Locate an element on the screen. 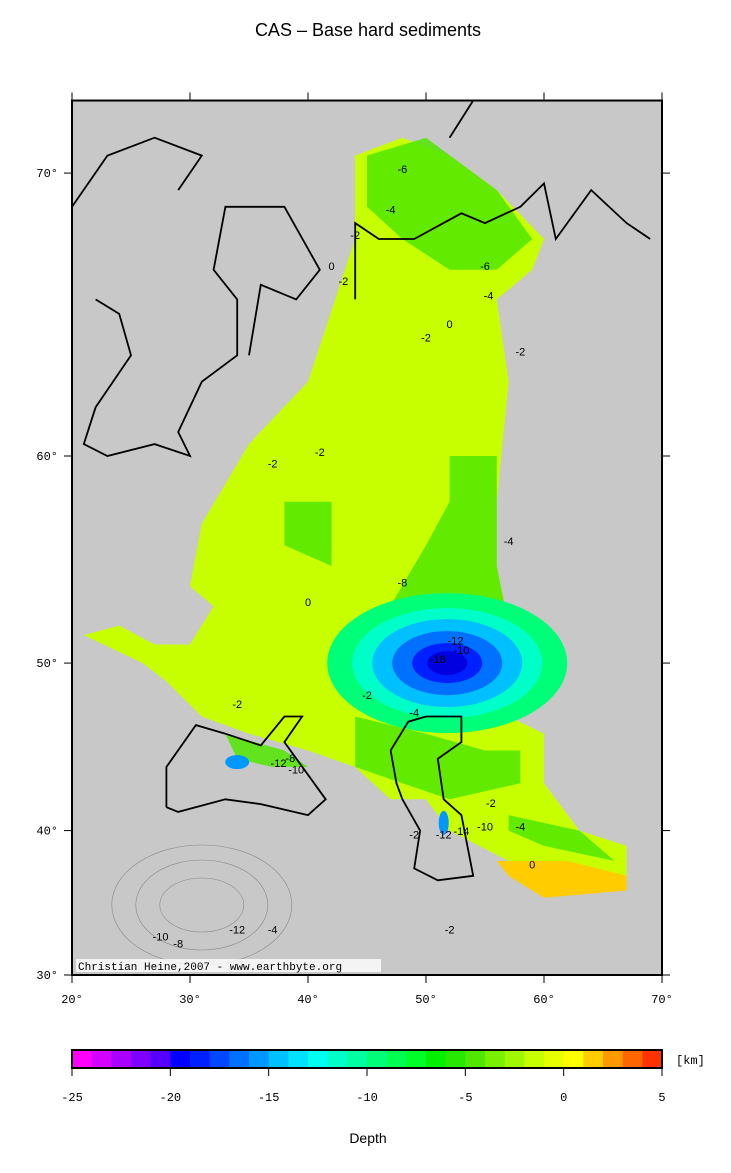 This screenshot has width=731, height=1173. y-tick-label: 30° is located at coordinates (47, 976).